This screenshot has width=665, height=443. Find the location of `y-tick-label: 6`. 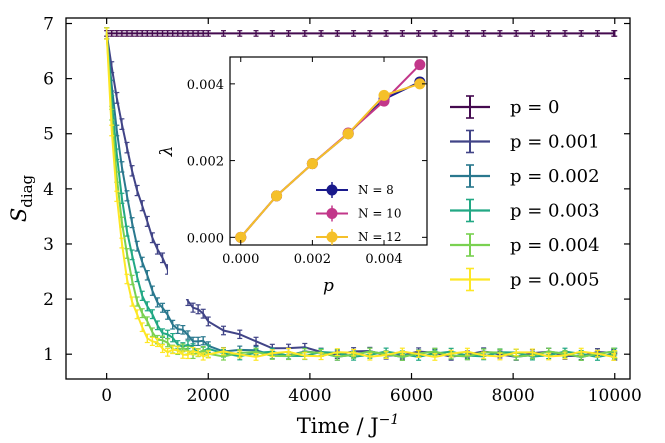

y-tick-label: 6 is located at coordinates (48, 80).